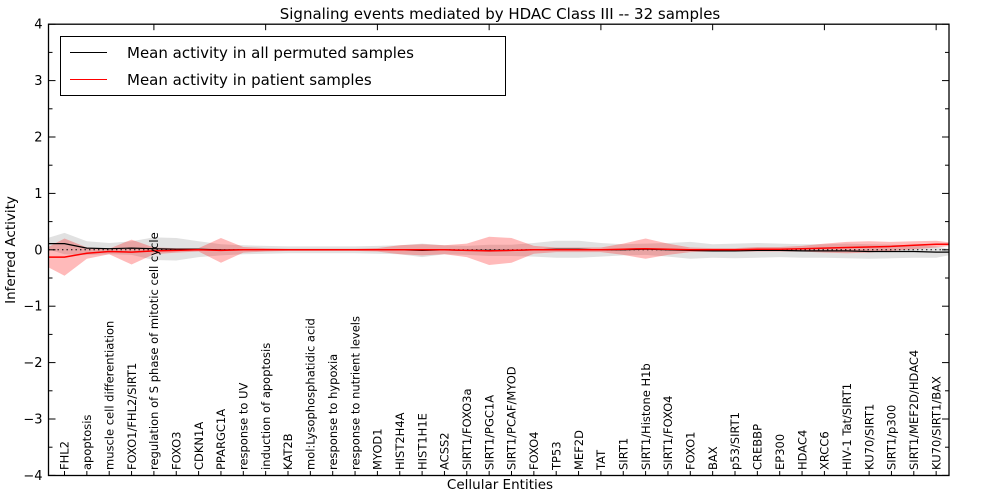 The image size is (1000, 500). Describe the element at coordinates (646, 416) in the screenshot. I see `x-tick-label: SIRT1/Histone H1b` at that location.